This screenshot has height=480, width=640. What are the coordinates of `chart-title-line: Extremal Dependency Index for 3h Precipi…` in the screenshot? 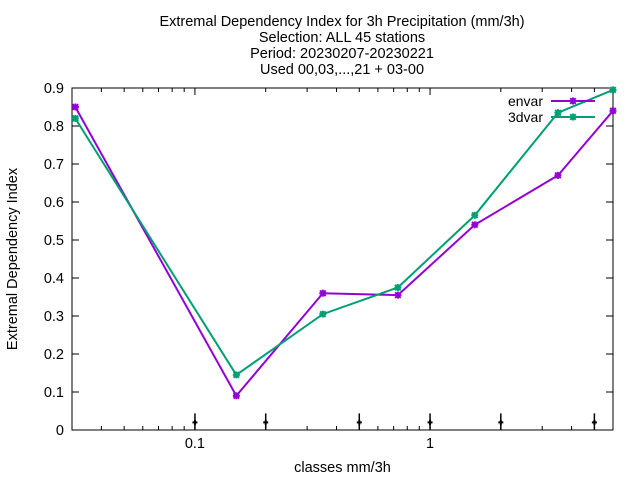 It's located at (341, 22).